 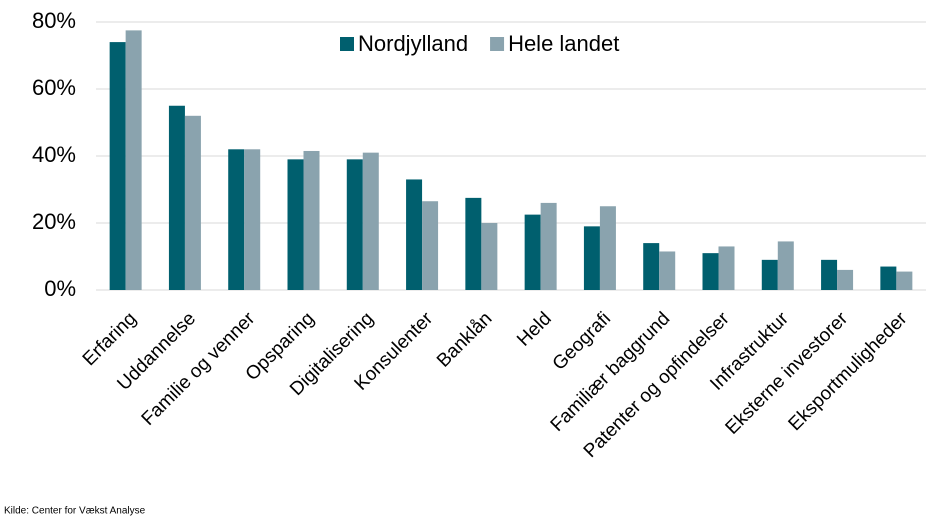 What do you see at coordinates (464, 339) in the screenshot?
I see `x-tick-label: Banklån` at bounding box center [464, 339].